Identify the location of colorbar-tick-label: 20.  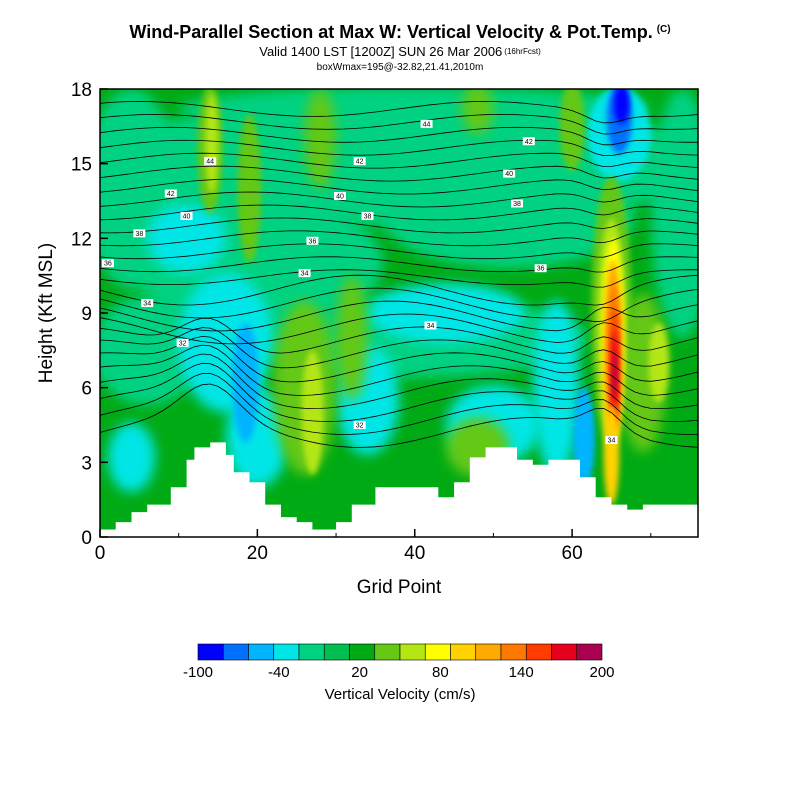
(359, 672).